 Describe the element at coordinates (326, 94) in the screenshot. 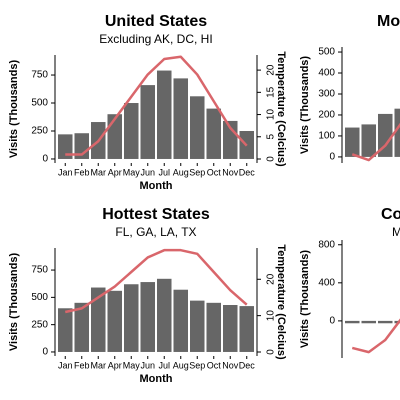

I see `y-tick-label: 300` at that location.